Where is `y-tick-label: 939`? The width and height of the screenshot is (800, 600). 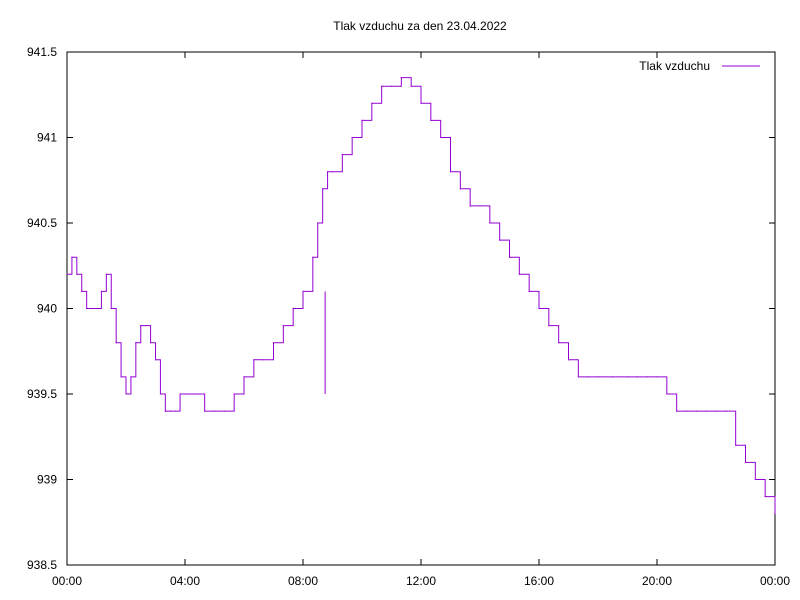
y-tick-label: 939 is located at coordinates (47, 480).